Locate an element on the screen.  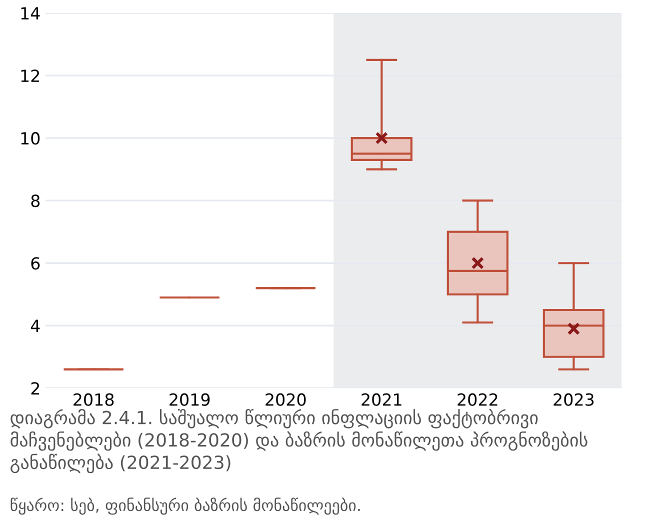
y-tick-label: 14 is located at coordinates (30, 13).